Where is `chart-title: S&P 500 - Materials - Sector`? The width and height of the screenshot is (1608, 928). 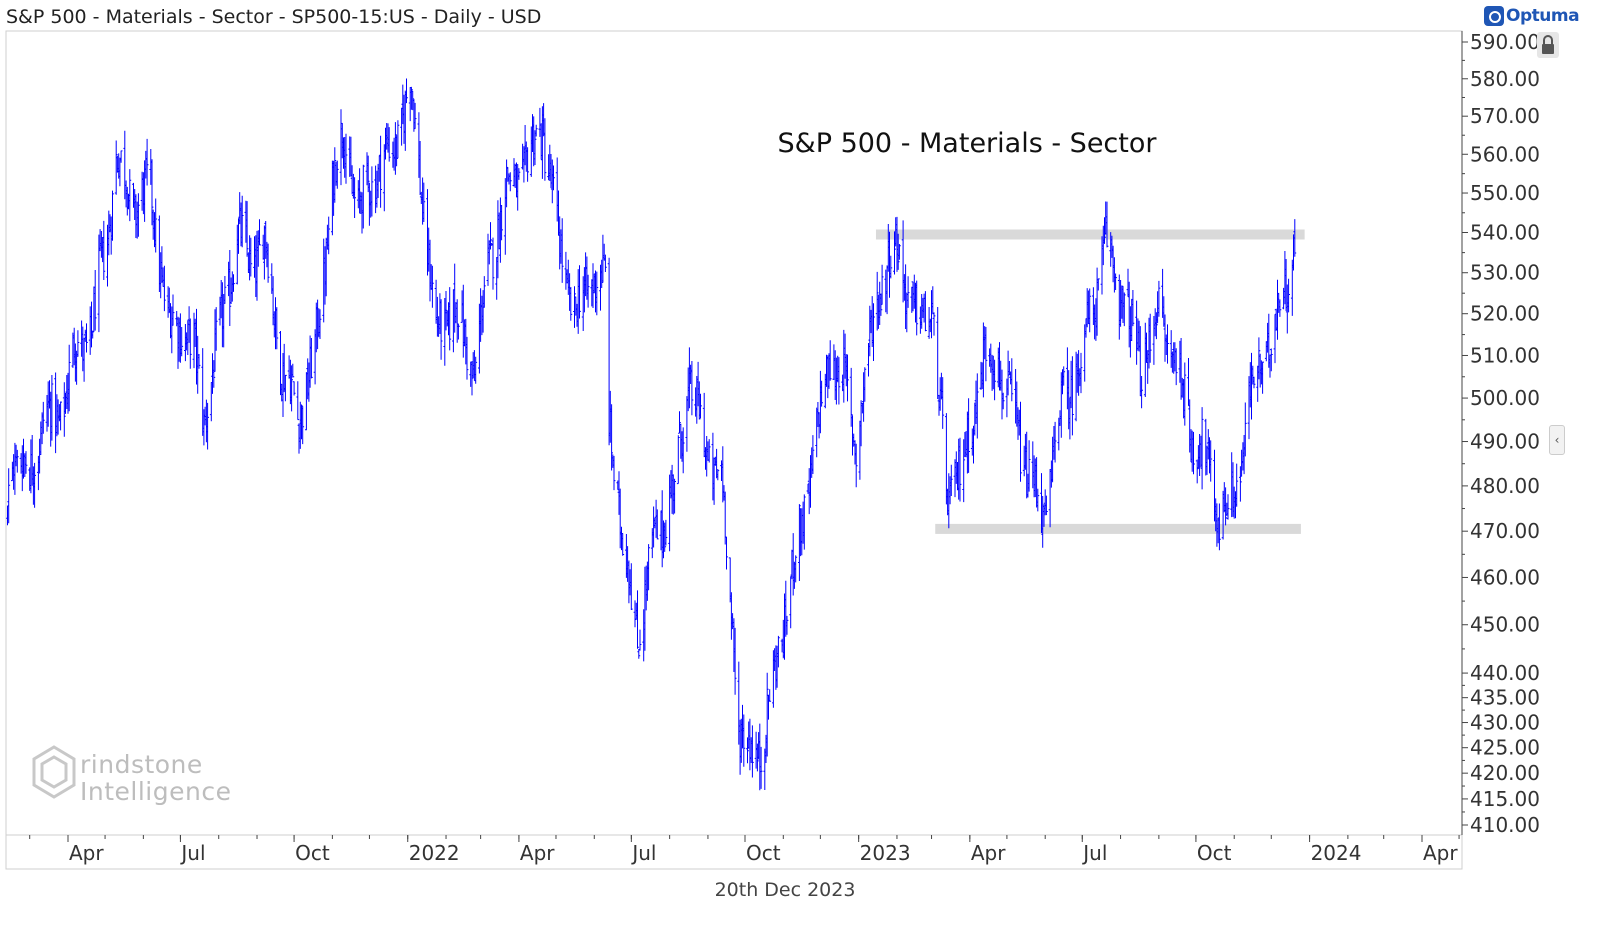 chart-title: S&P 500 - Materials - Sector is located at coordinates (968, 143).